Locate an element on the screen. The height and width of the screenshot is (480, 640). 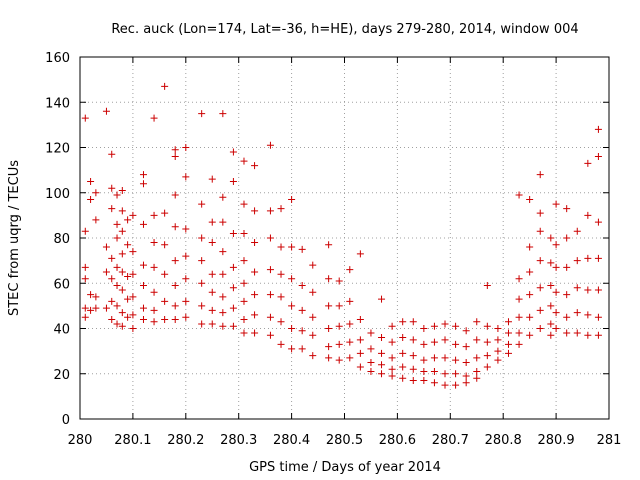
x-tick-label: 280.7 is located at coordinates (450, 440).